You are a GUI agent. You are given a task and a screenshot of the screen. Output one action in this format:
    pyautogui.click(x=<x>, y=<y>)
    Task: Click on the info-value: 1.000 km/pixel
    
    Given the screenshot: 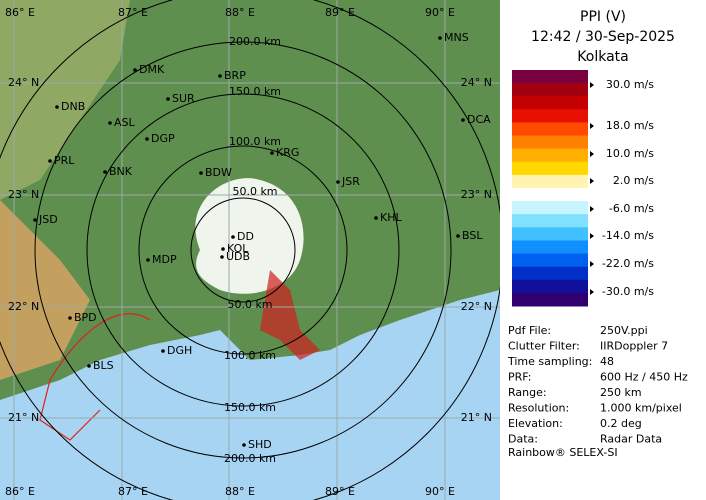 What is the action you would take?
    pyautogui.click(x=641, y=408)
    